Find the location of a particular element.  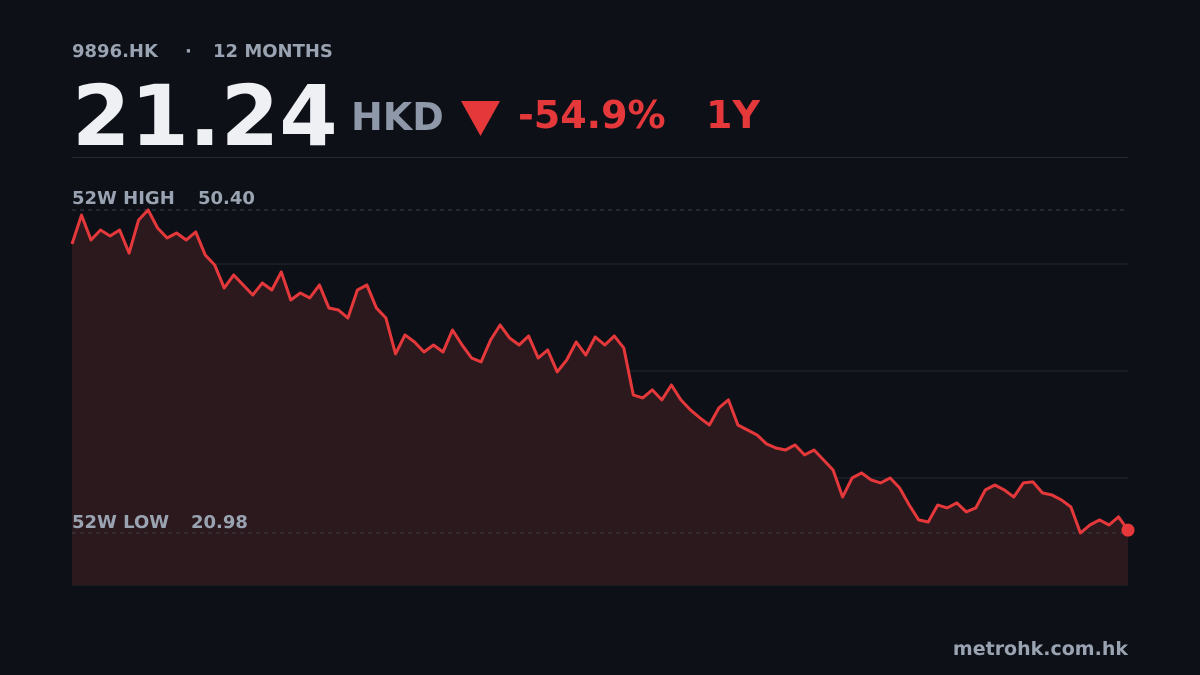

change: -54.9% is located at coordinates (592, 115).